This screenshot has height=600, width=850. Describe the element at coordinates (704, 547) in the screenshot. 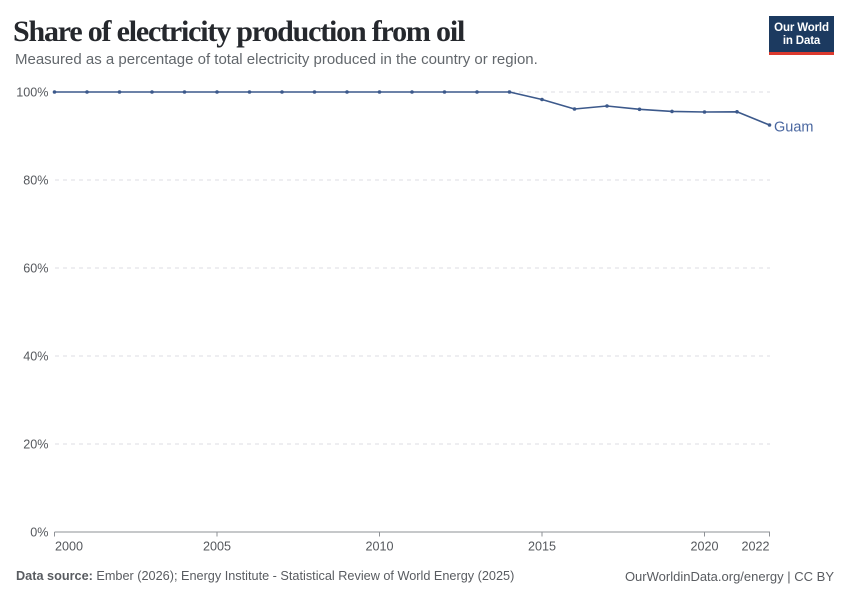

I see `svg-text: 2020` at that location.